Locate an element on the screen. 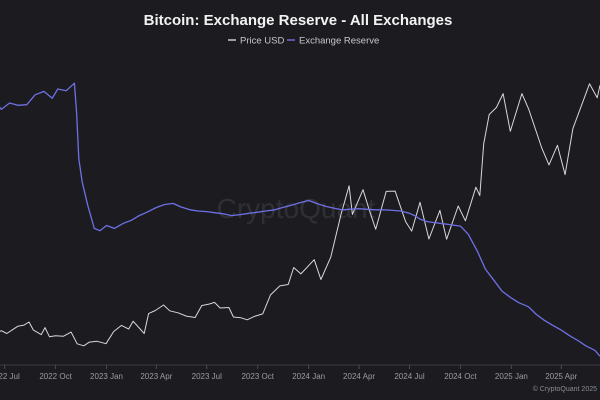 This screenshot has height=400, width=600. x-tick-label: 2024 Apr is located at coordinates (359, 376).